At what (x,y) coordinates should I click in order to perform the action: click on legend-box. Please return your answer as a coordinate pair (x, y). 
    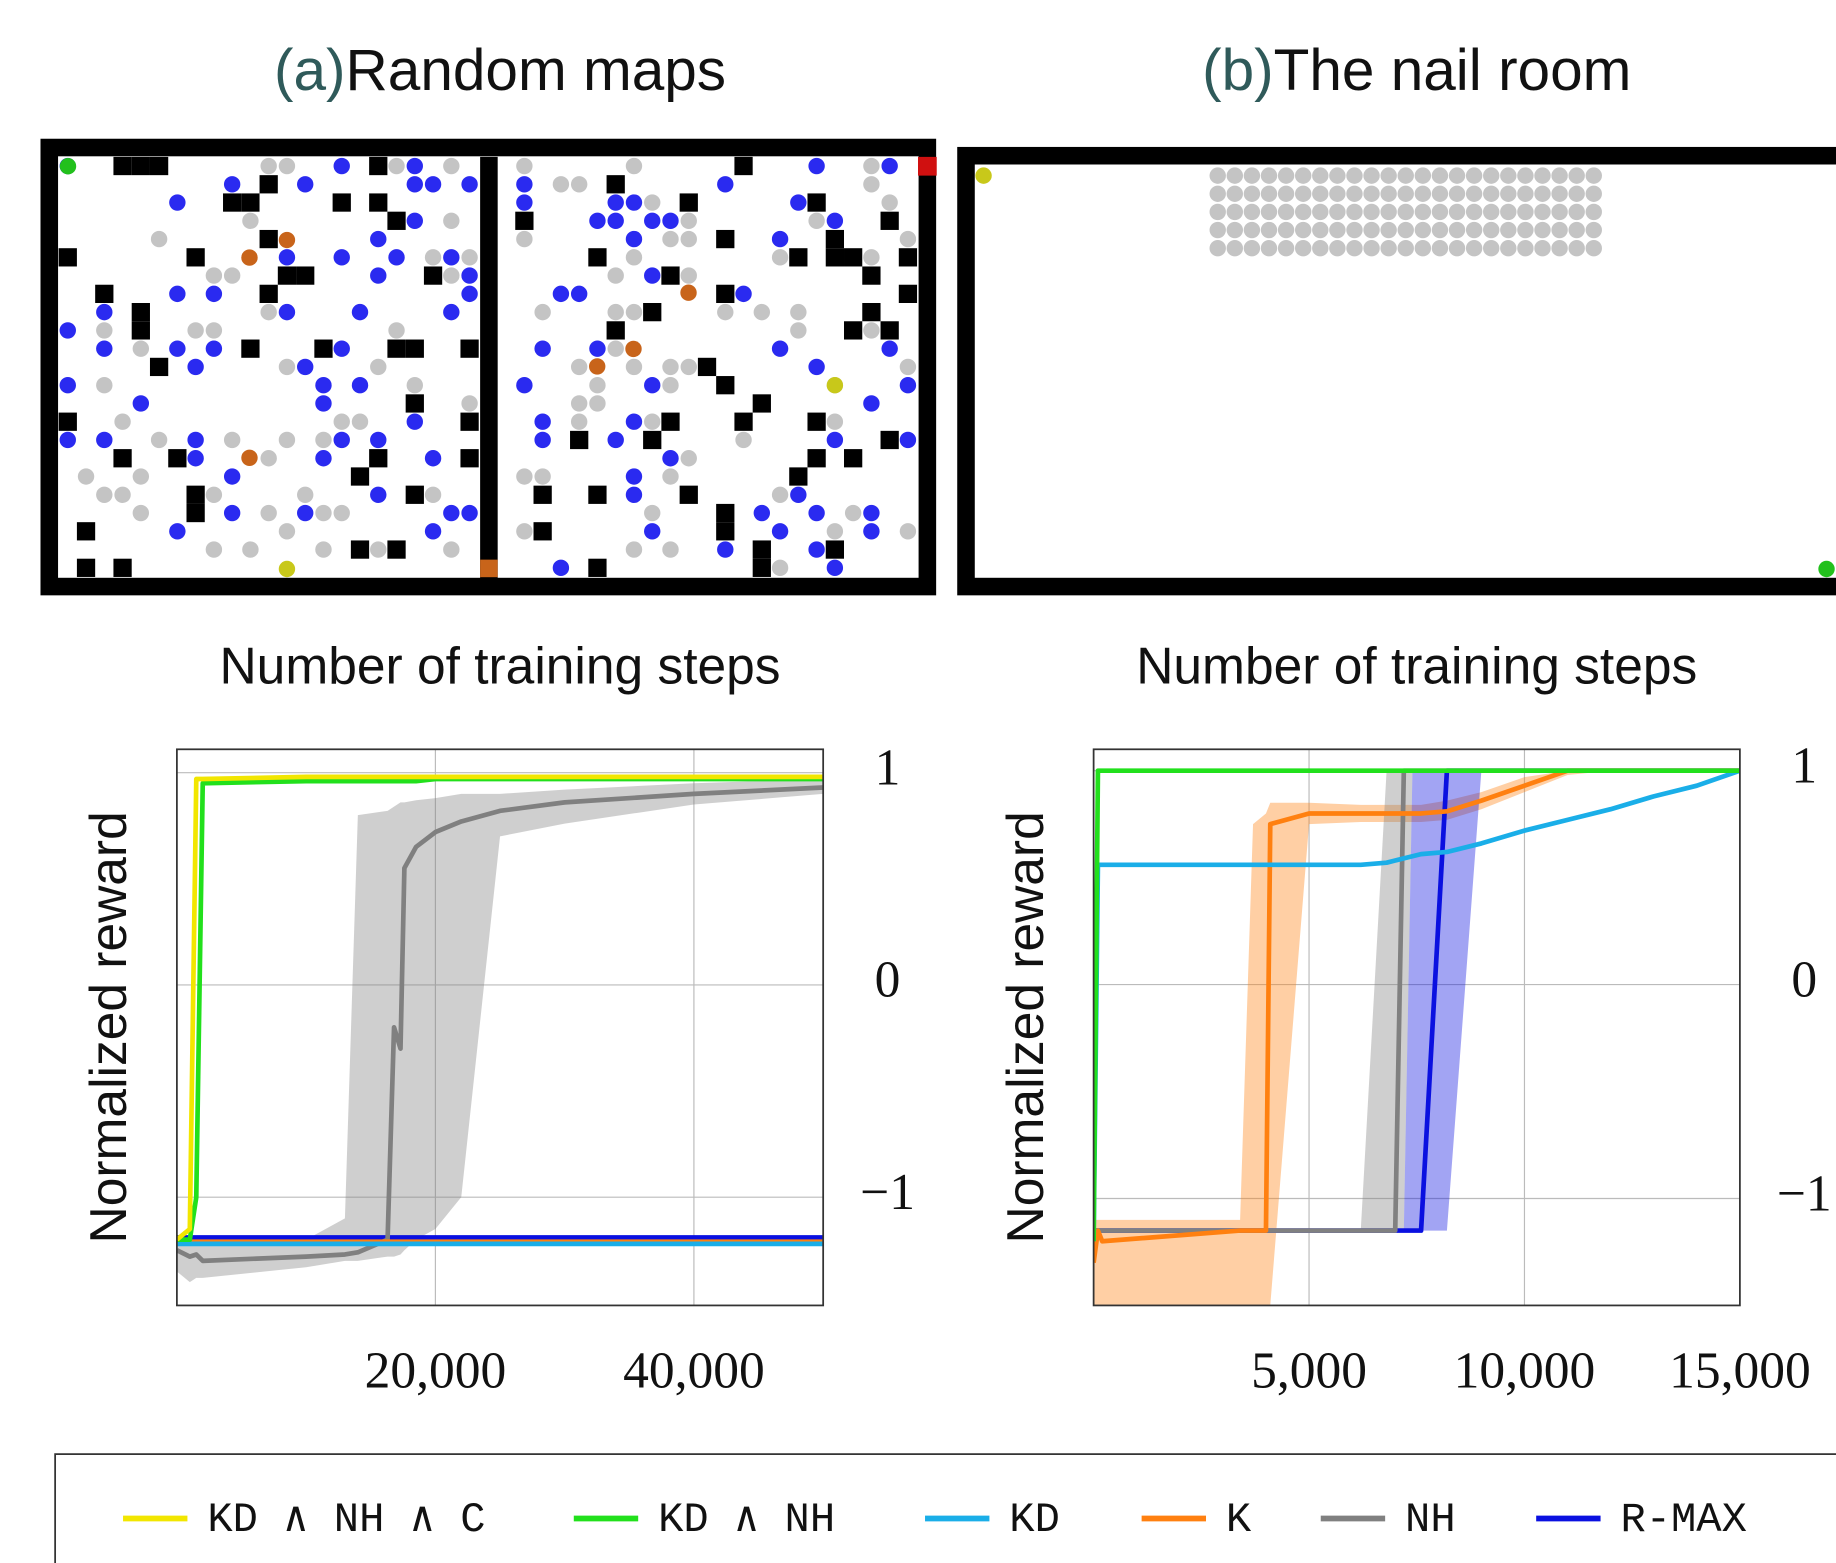
    Looking at the image, I should click on (945, 1508).